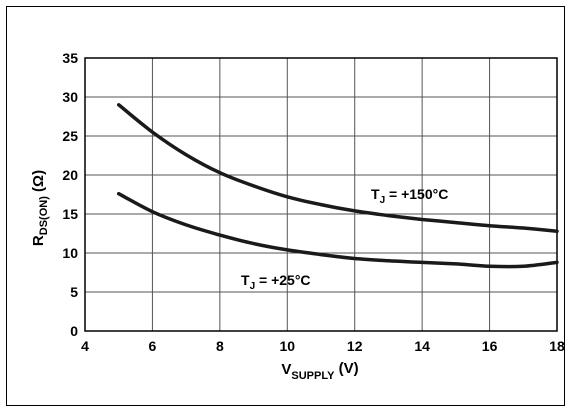 The image size is (571, 412). What do you see at coordinates (276, 282) in the screenshot?
I see `series-label-25c: TJ = +25°C` at bounding box center [276, 282].